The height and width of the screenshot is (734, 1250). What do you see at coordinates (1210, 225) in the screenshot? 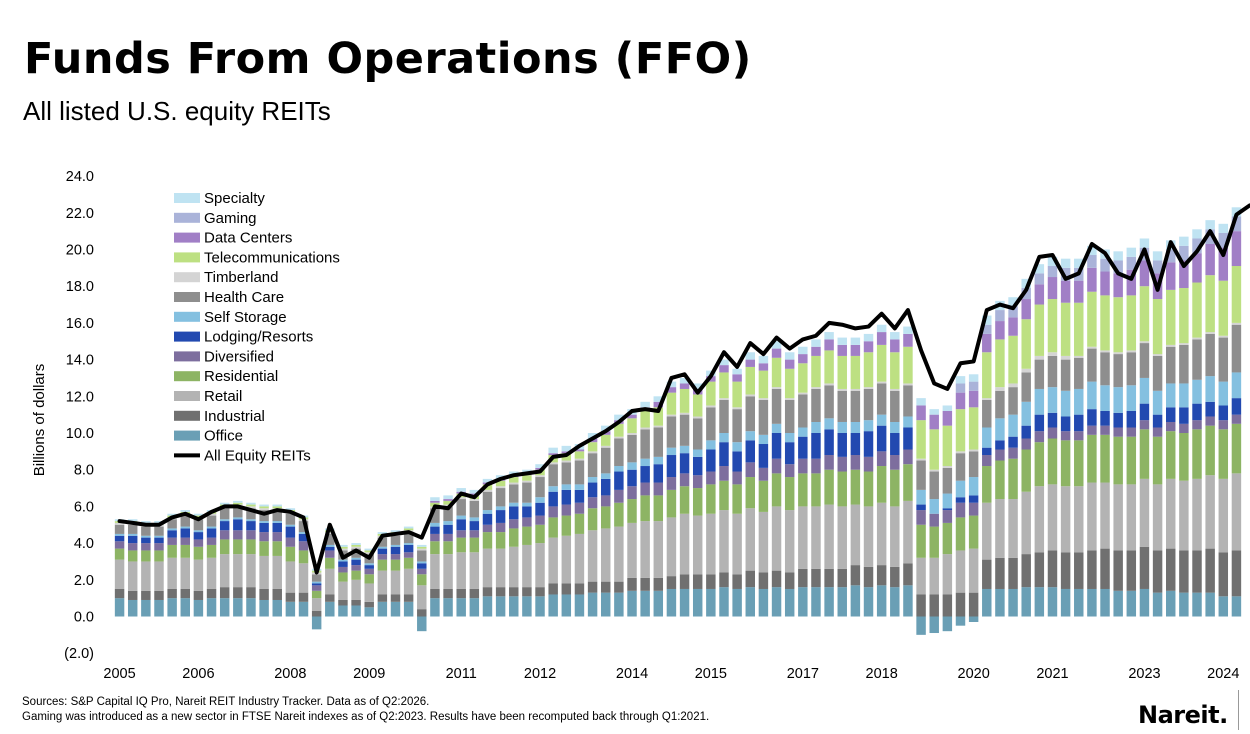
I see `bar-specialty-q4-2025` at bounding box center [1210, 225].